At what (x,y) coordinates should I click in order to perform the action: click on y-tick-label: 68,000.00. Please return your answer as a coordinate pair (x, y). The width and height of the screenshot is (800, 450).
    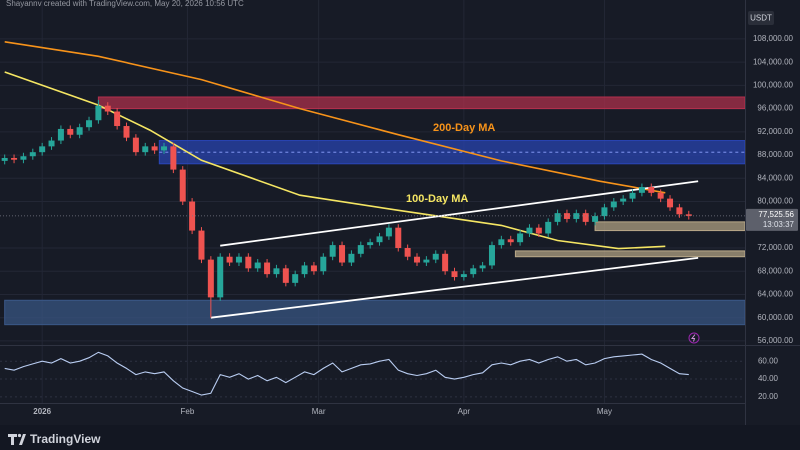
    Looking at the image, I should click on (775, 270).